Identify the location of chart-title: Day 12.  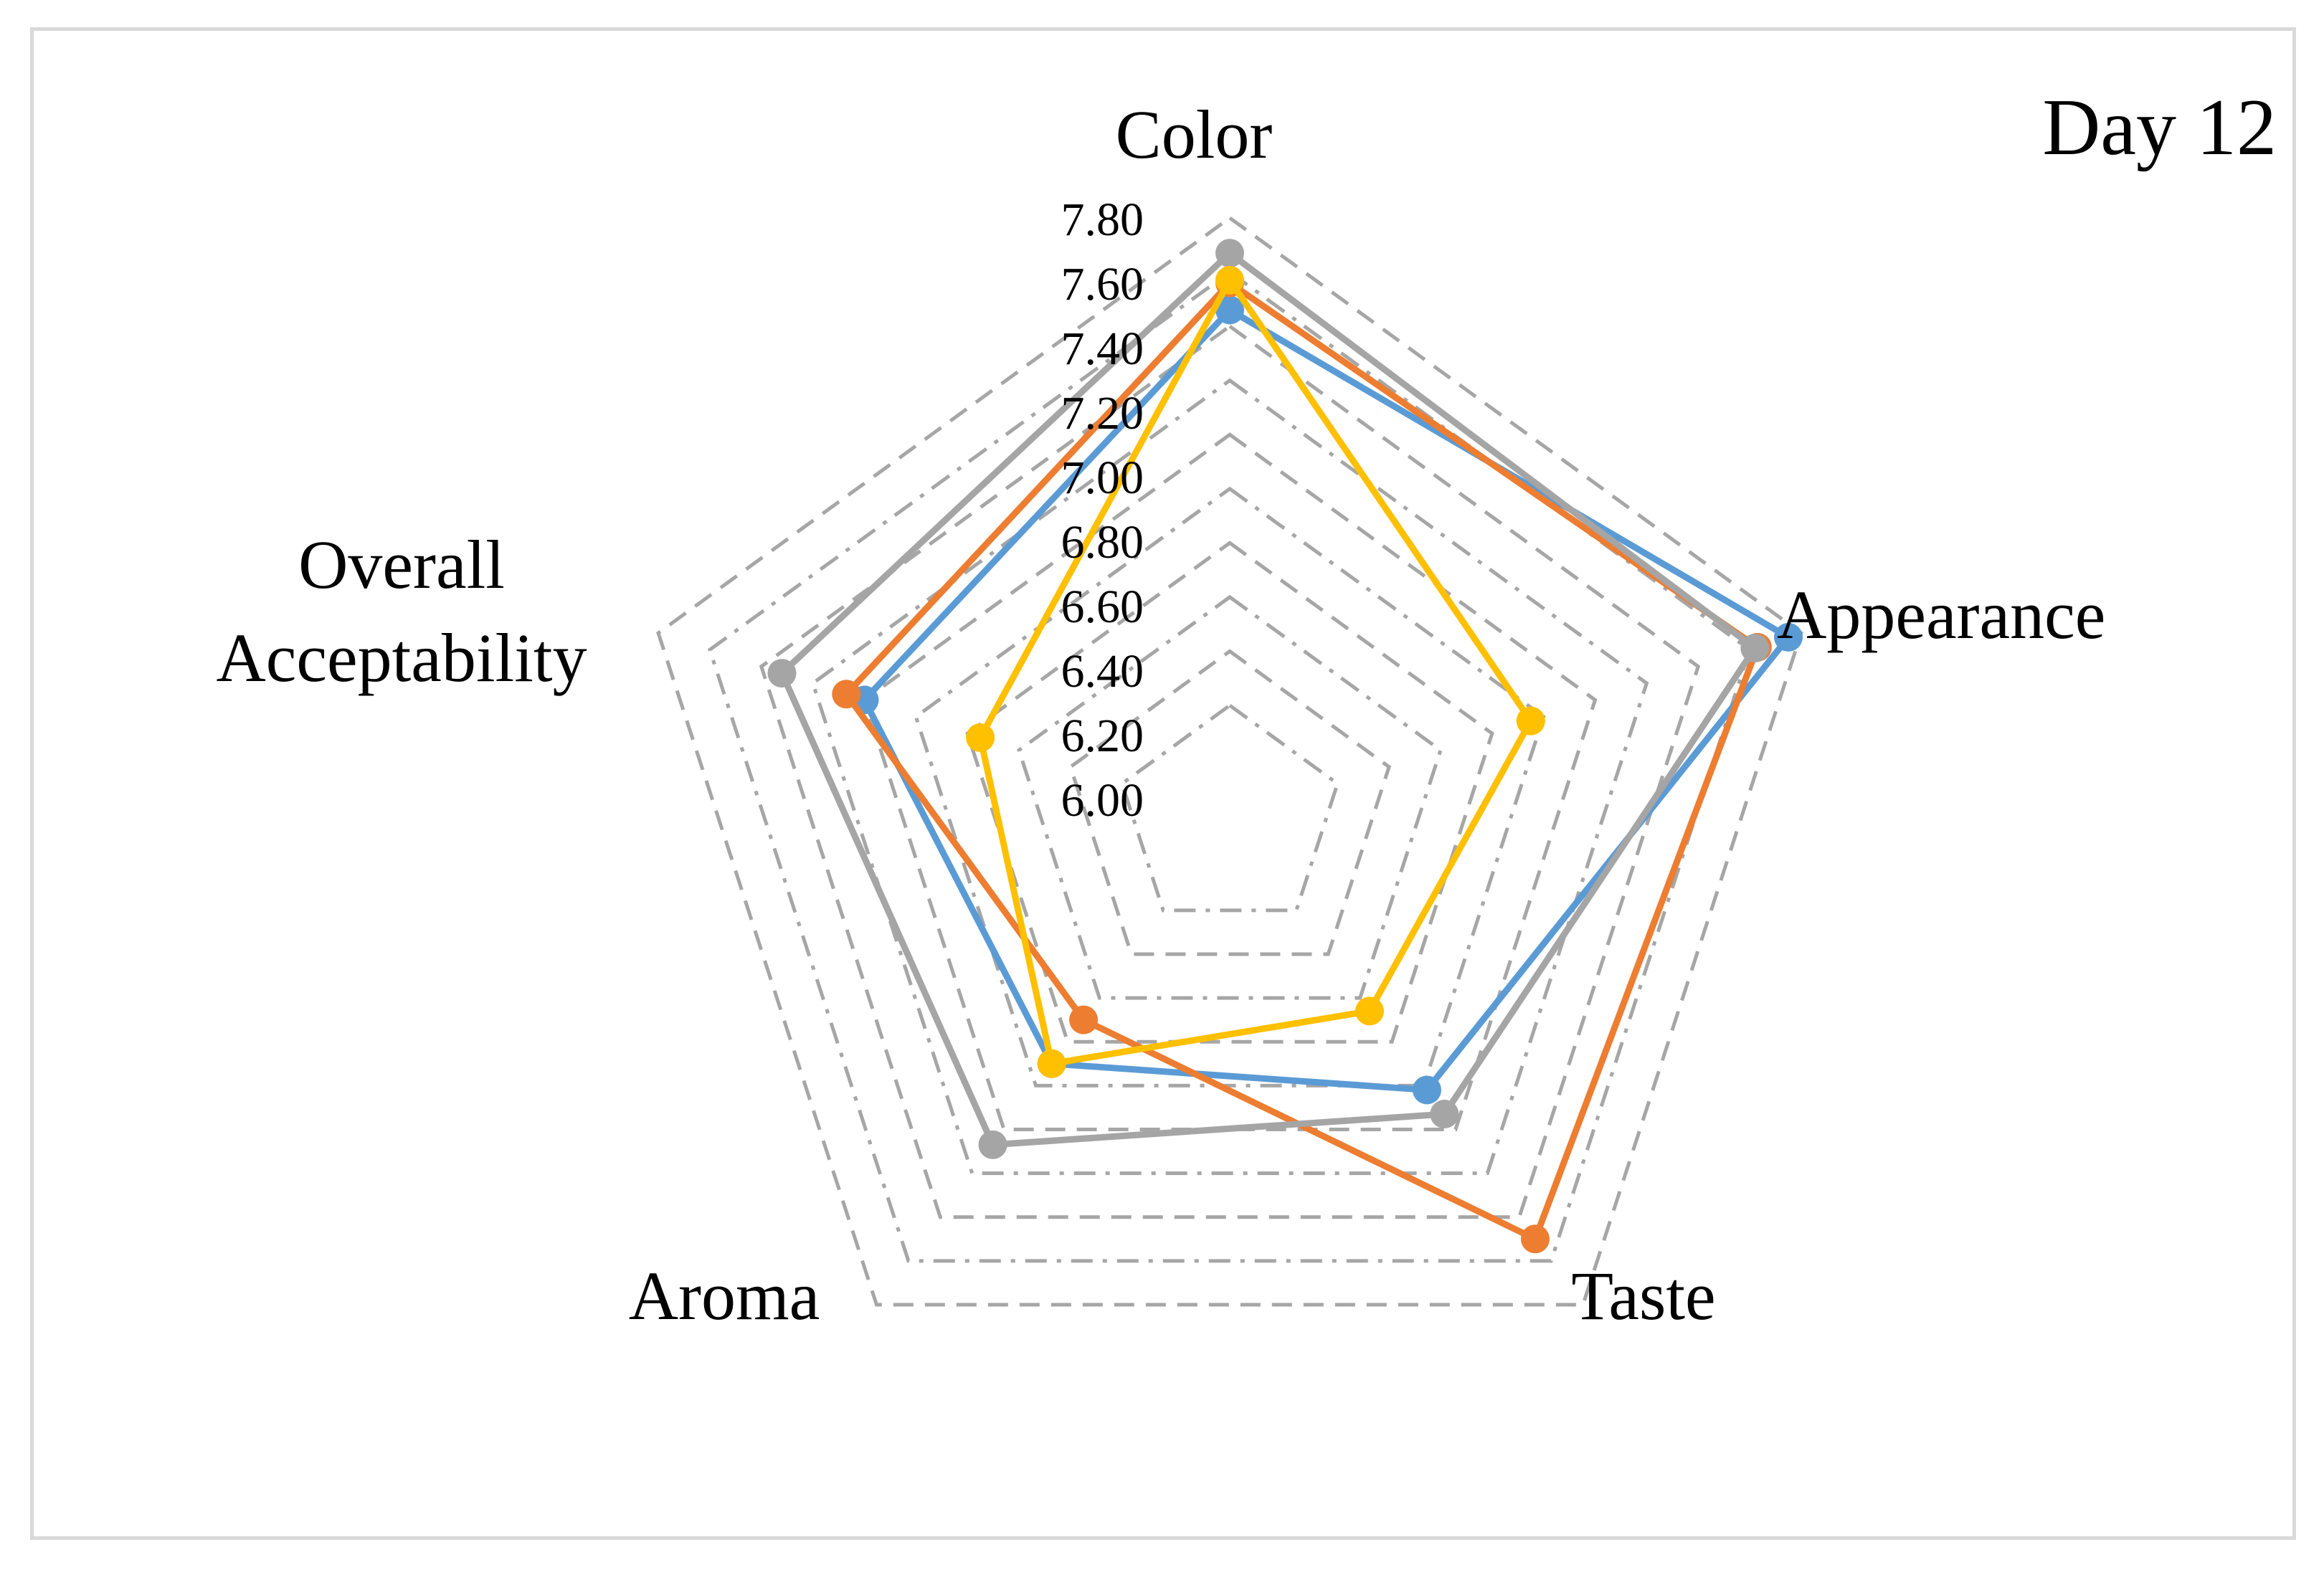
(2159, 127).